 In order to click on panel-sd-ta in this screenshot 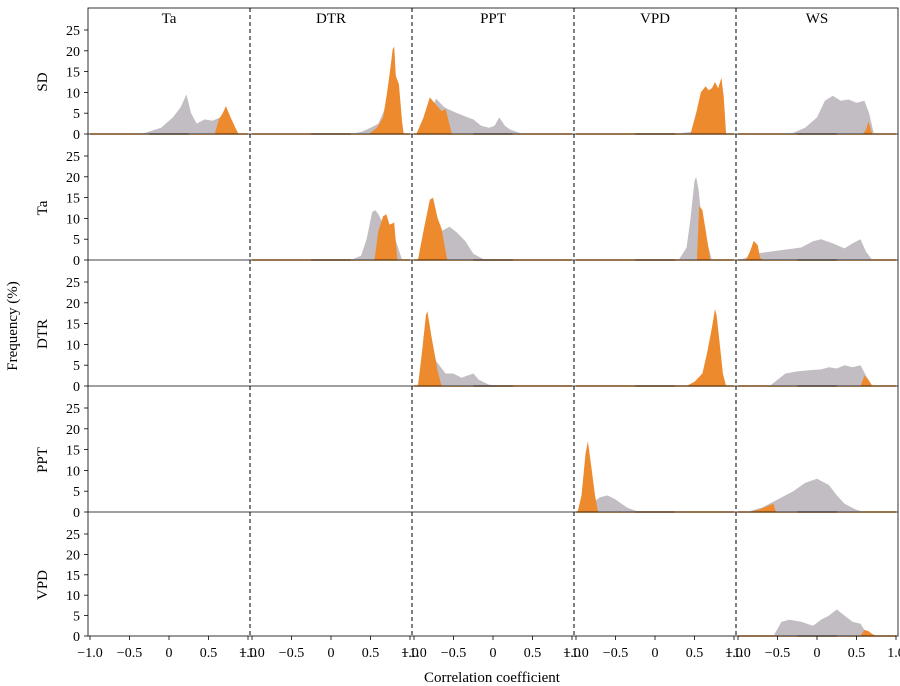, I will do `click(169, 114)`.